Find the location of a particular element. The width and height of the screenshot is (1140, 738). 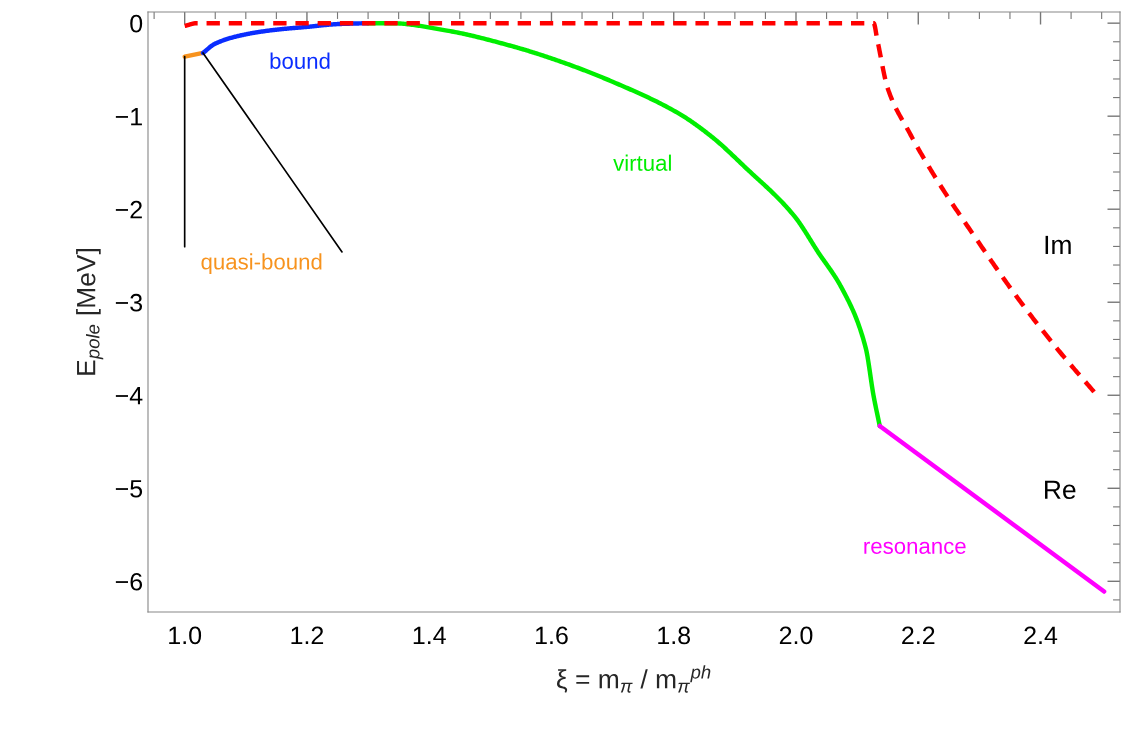

x-axis-title: ξ = m$_{π}$ / m$_{π}$$^{ph}$ is located at coordinates (634, 679).